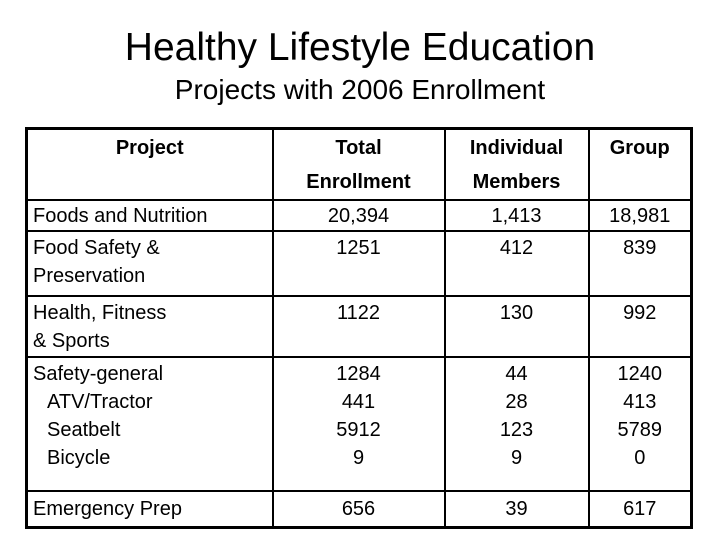  I want to click on cell-line: 413, so click(640, 402).